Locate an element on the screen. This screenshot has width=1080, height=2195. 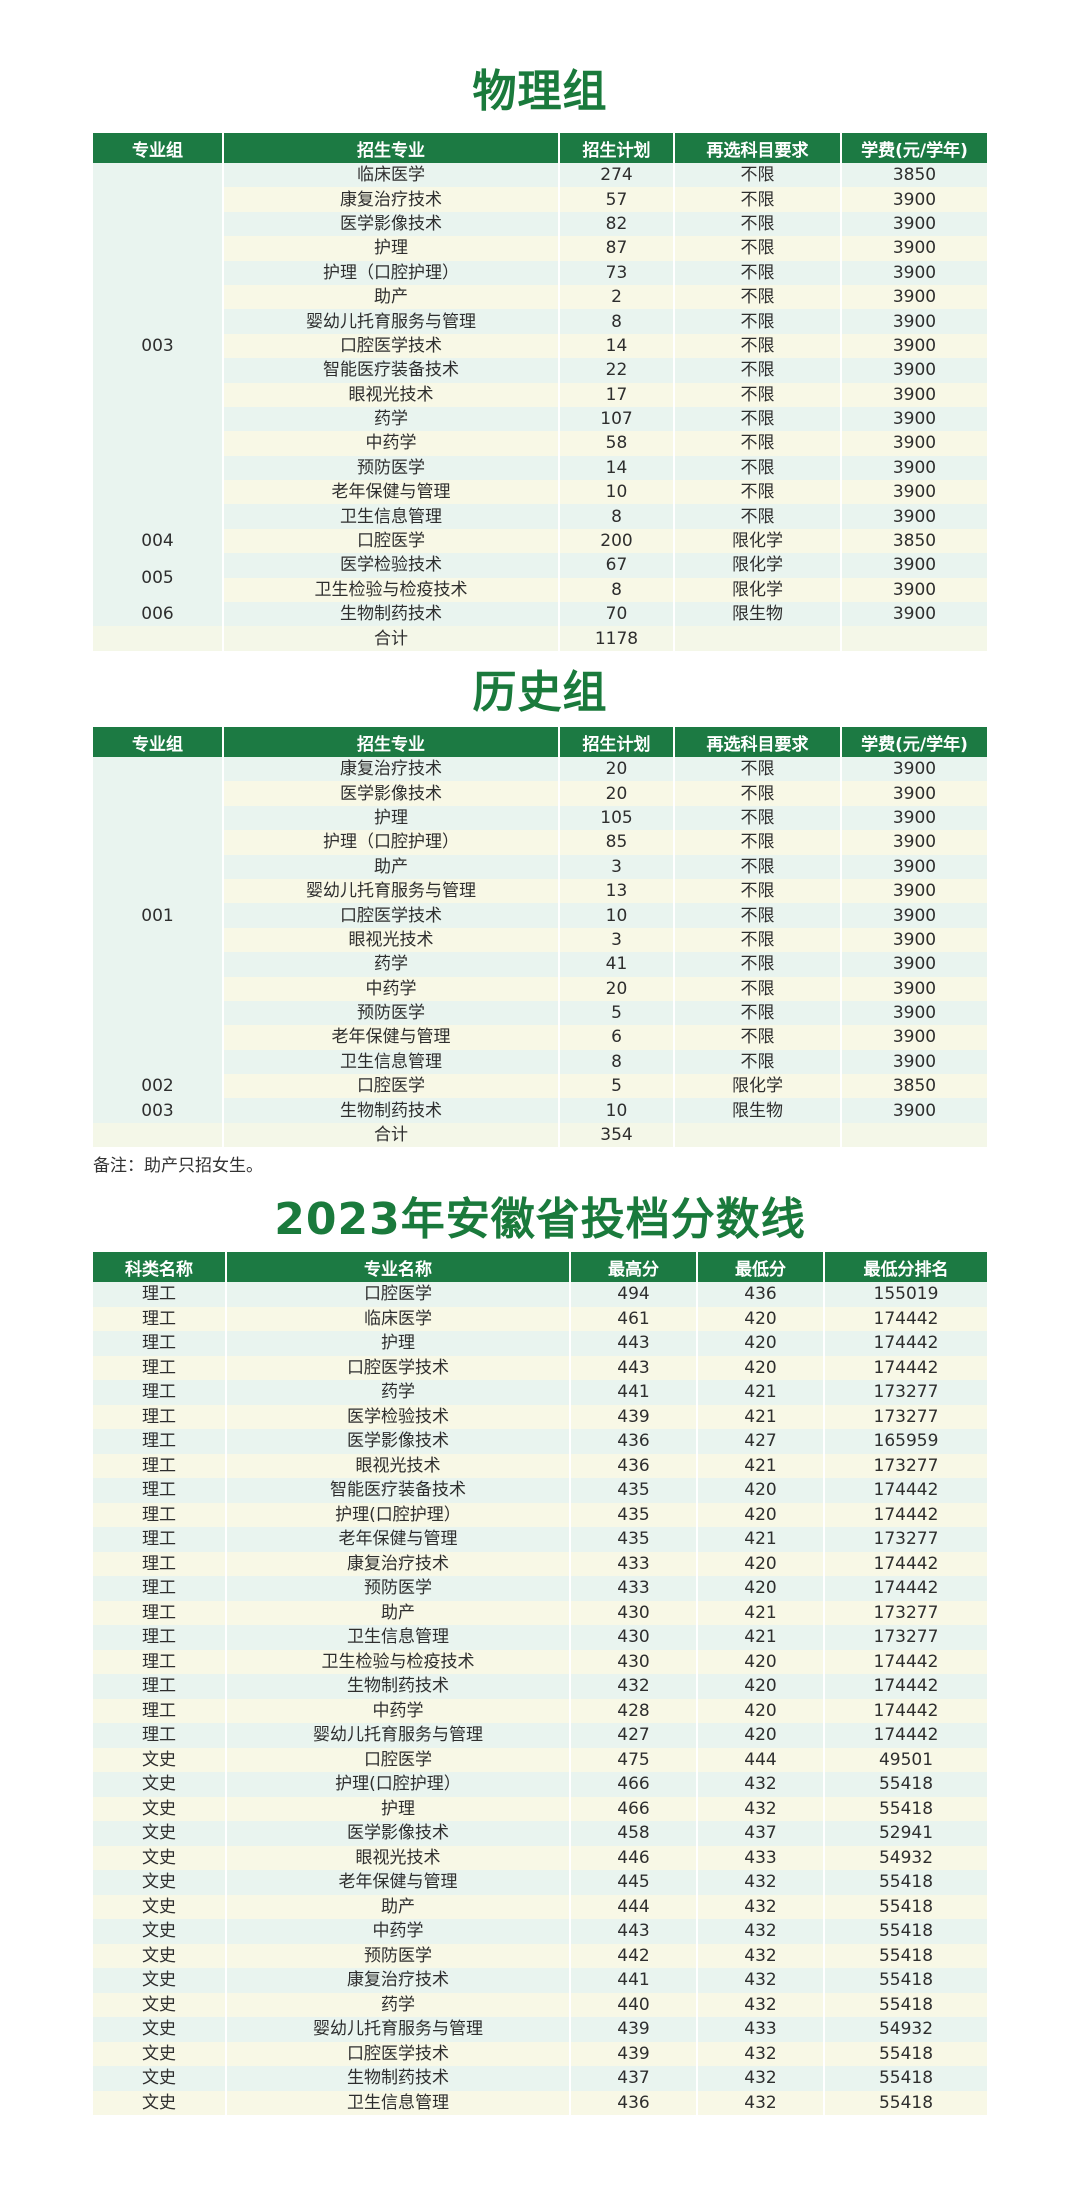
max-score-cell: 435 is located at coordinates (634, 1514).